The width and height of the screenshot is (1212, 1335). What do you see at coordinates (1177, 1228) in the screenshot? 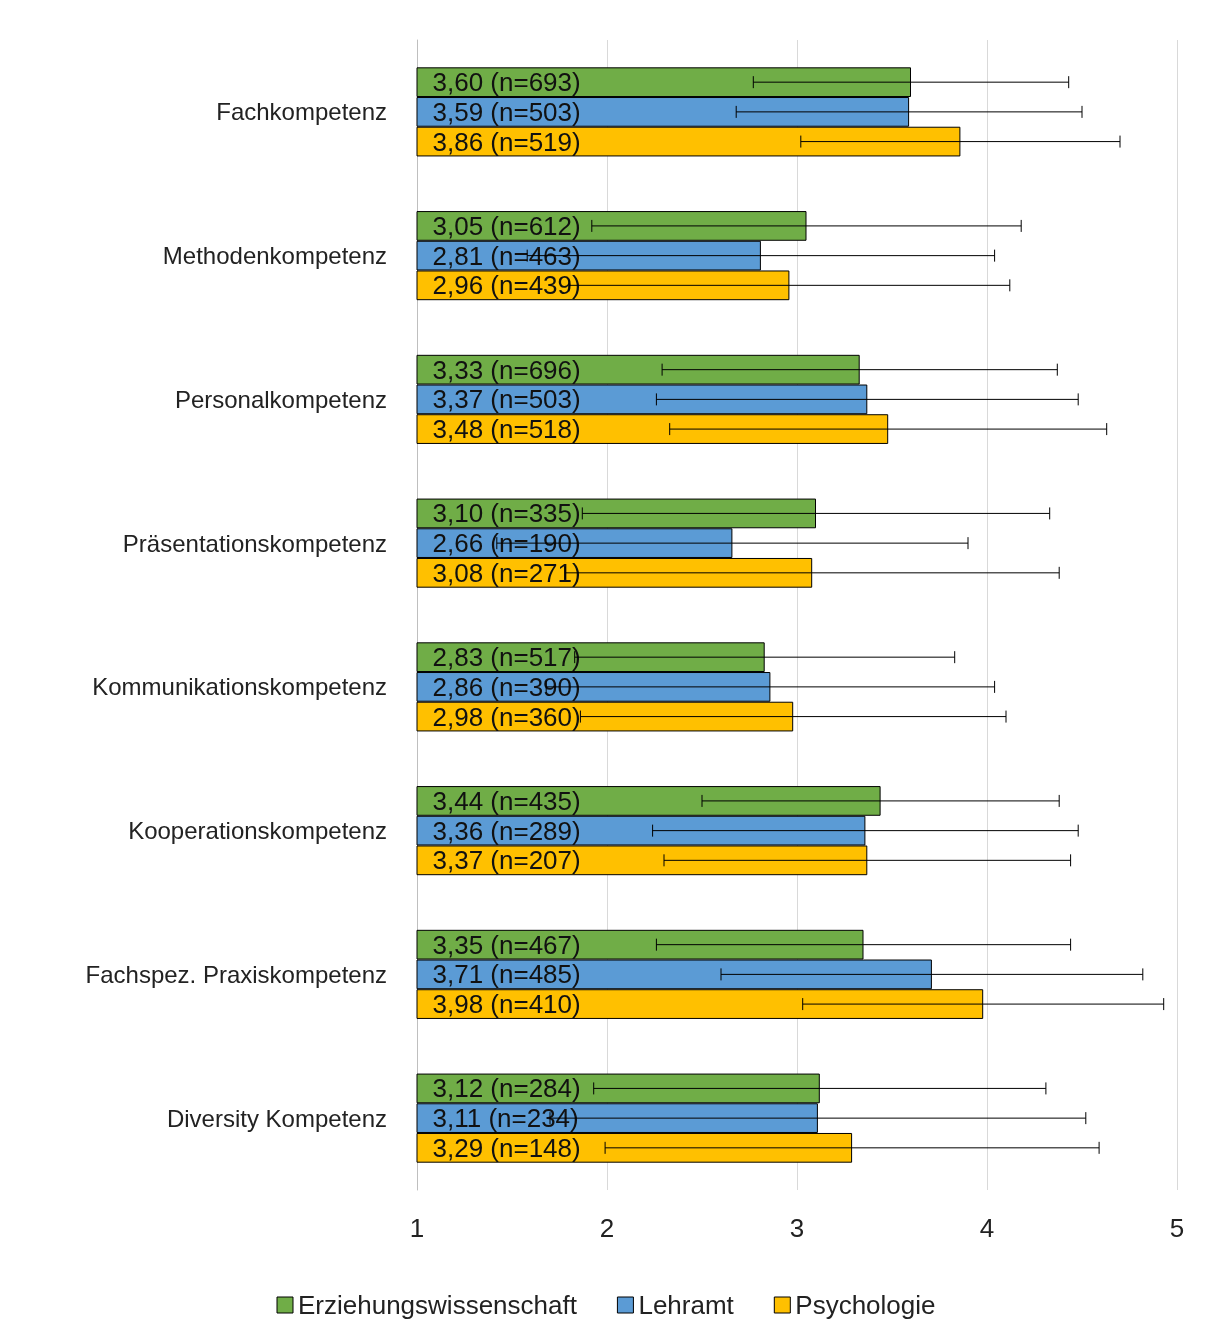
I see `x-tick-label: 5` at bounding box center [1177, 1228].